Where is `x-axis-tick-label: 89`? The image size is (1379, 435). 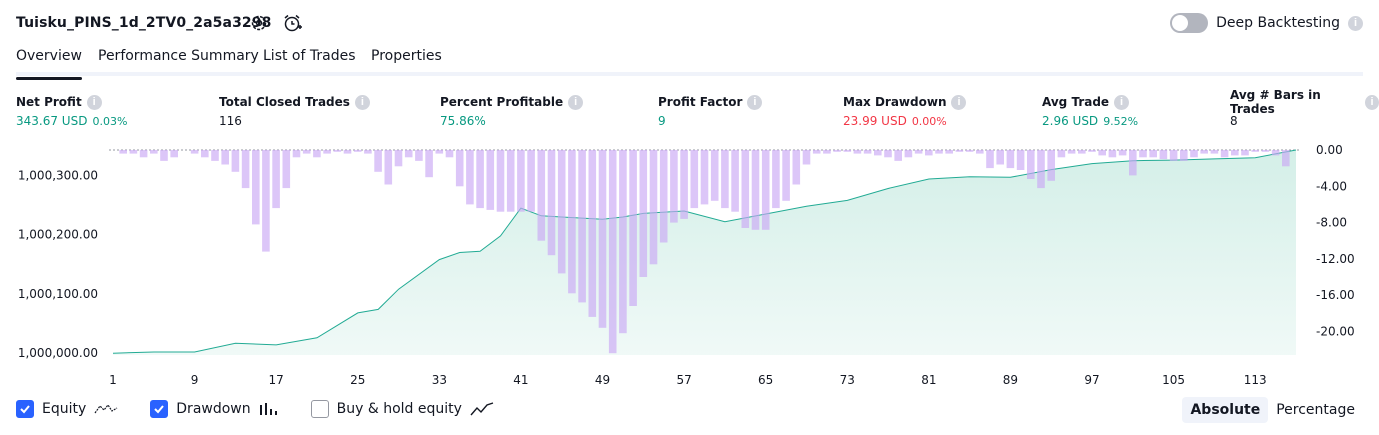
x-axis-tick-label: 89 is located at coordinates (1010, 380).